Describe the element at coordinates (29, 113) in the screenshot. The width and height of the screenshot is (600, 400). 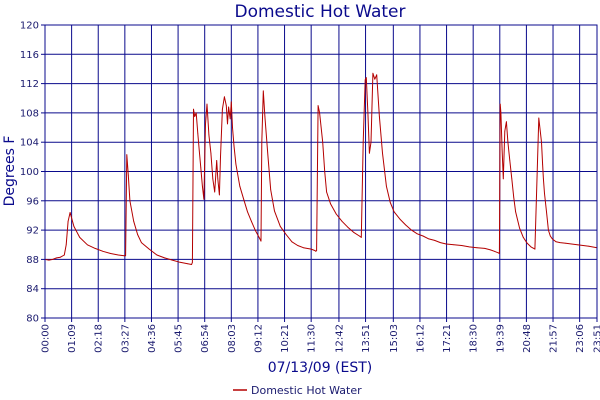
I see `y-tick-label: 108` at that location.